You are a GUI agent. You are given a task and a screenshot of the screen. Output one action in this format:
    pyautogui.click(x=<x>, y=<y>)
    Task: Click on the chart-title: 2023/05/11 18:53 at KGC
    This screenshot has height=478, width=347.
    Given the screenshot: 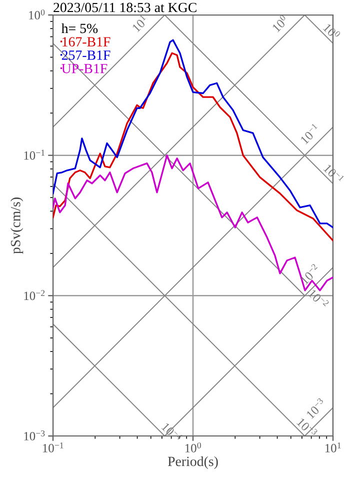 What is the action you would take?
    pyautogui.click(x=125, y=7)
    